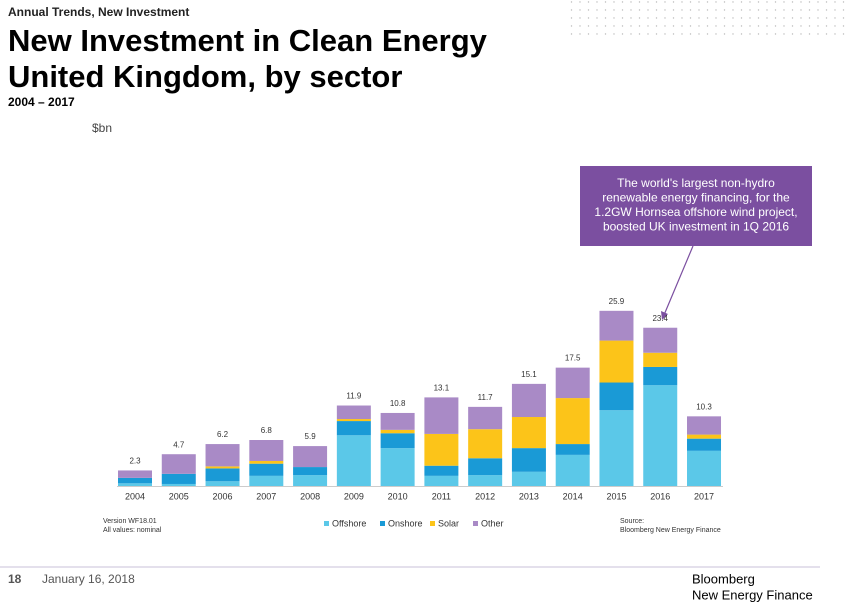 The width and height of the screenshot is (847, 615). What do you see at coordinates (723, 578) in the screenshot?
I see `logo: Bloomberg` at bounding box center [723, 578].